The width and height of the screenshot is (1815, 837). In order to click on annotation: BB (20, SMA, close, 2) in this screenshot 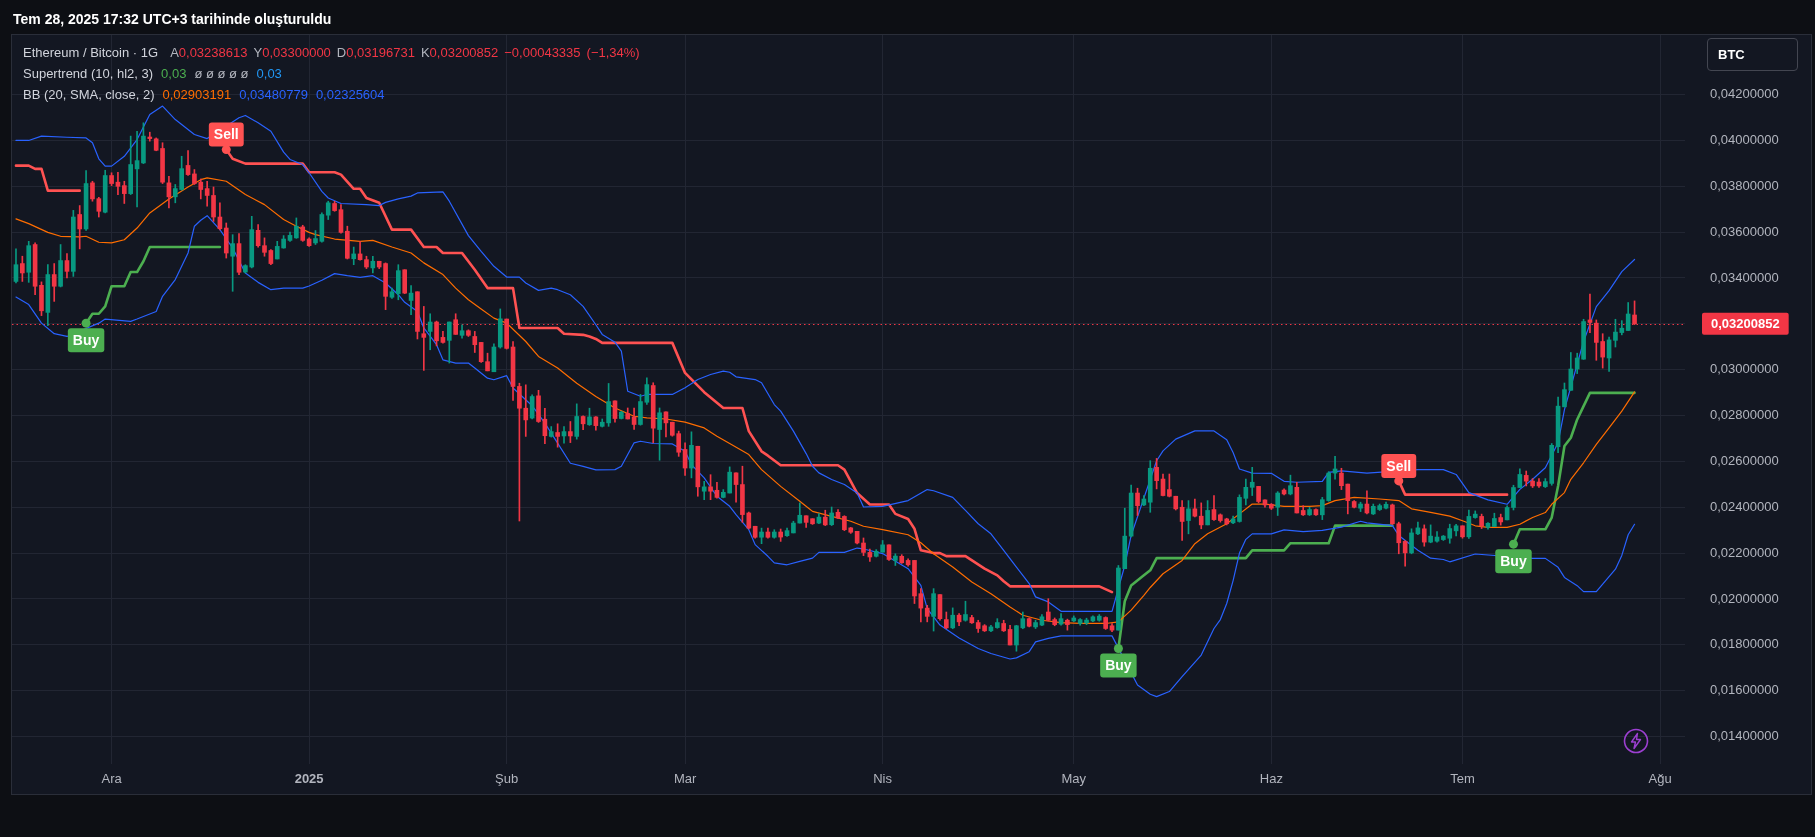, I will do `click(89, 95)`.